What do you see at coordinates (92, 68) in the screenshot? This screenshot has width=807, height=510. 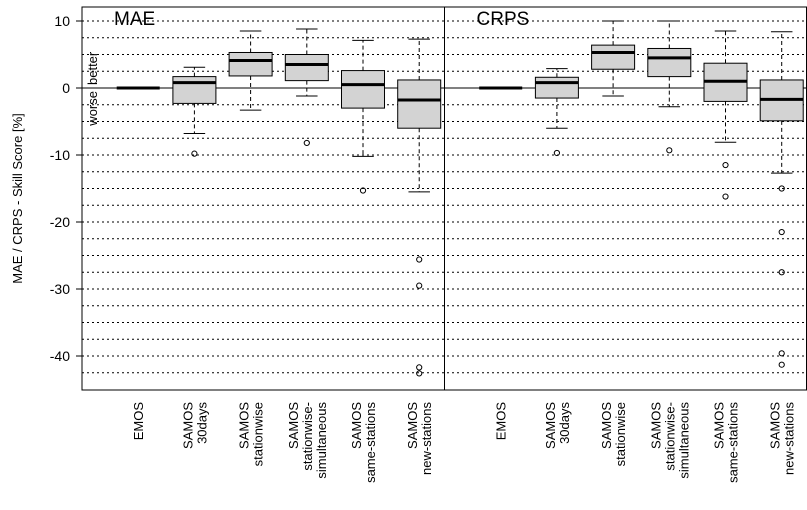 I see `better-annotation: better` at bounding box center [92, 68].